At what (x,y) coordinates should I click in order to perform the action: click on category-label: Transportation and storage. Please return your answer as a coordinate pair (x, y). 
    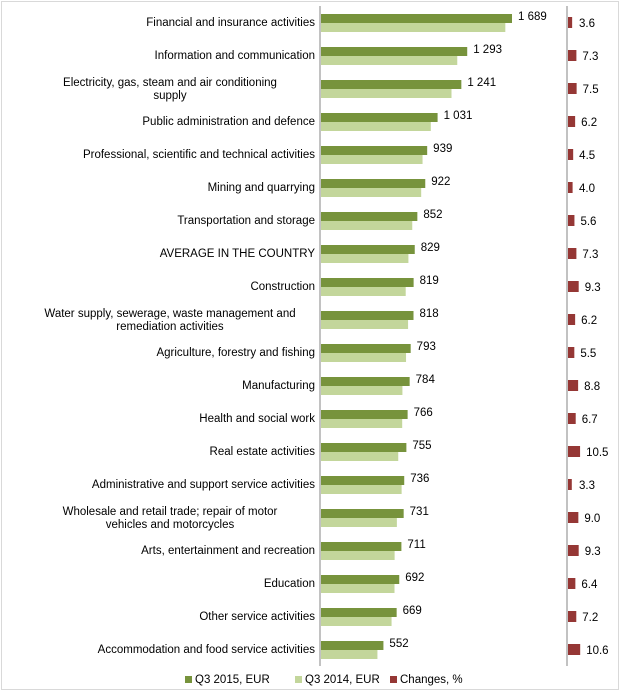
    Looking at the image, I should click on (246, 221).